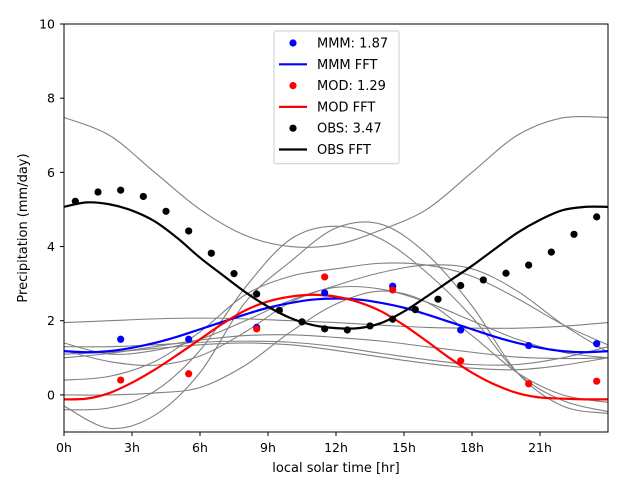 The image size is (640, 480). What do you see at coordinates (351, 86) in the screenshot?
I see `legend-label: MOD: 1.29` at bounding box center [351, 86].